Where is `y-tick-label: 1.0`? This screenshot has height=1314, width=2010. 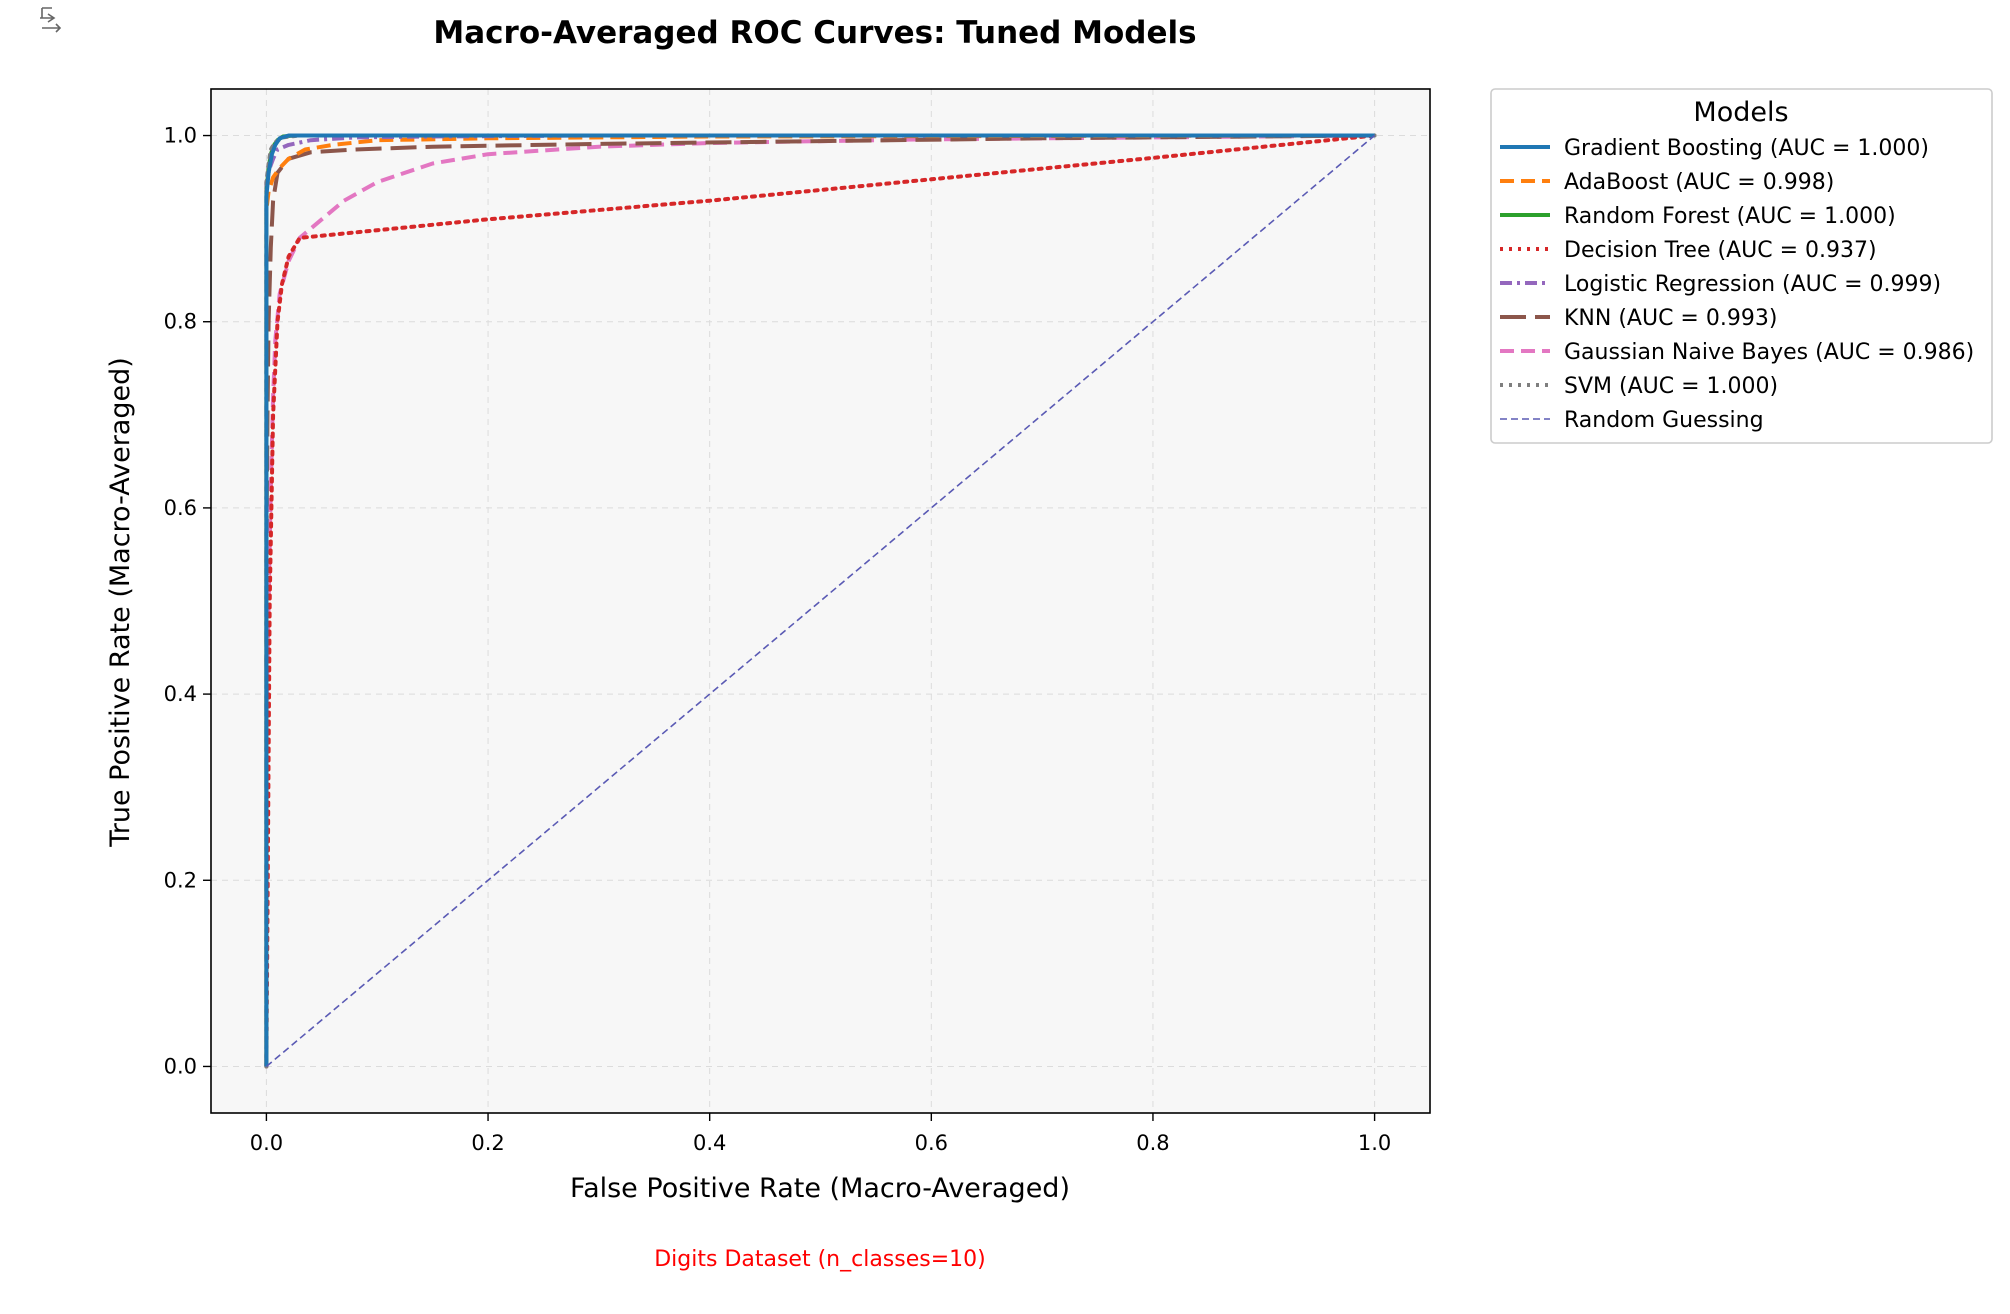 y-tick-label: 1.0 is located at coordinates (180, 136).